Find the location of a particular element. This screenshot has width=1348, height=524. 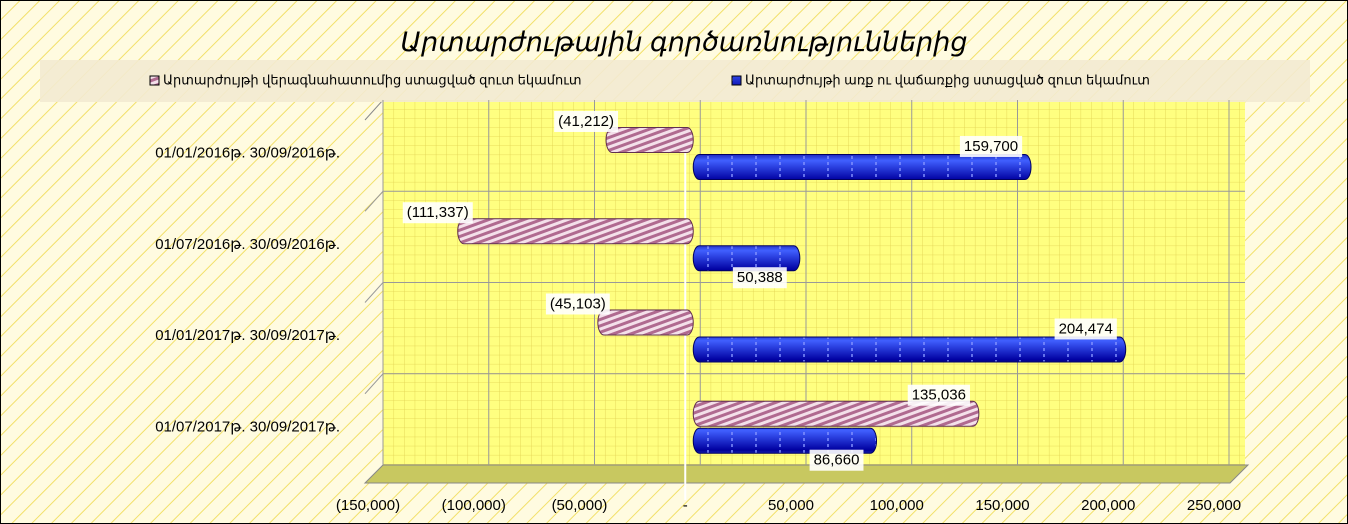

data-label: 86,660 is located at coordinates (837, 460).